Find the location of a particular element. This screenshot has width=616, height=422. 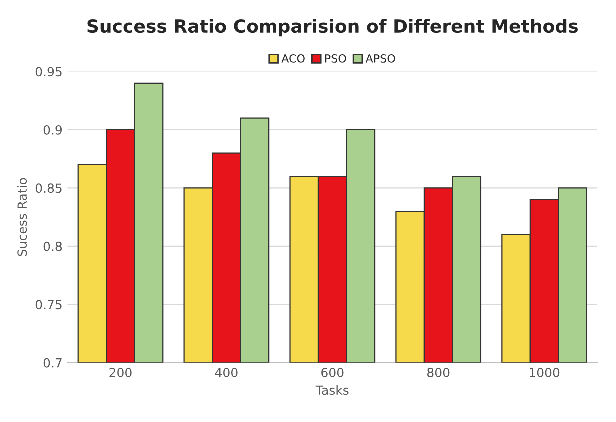

y-tick-label: 0.85 is located at coordinates (49, 189).